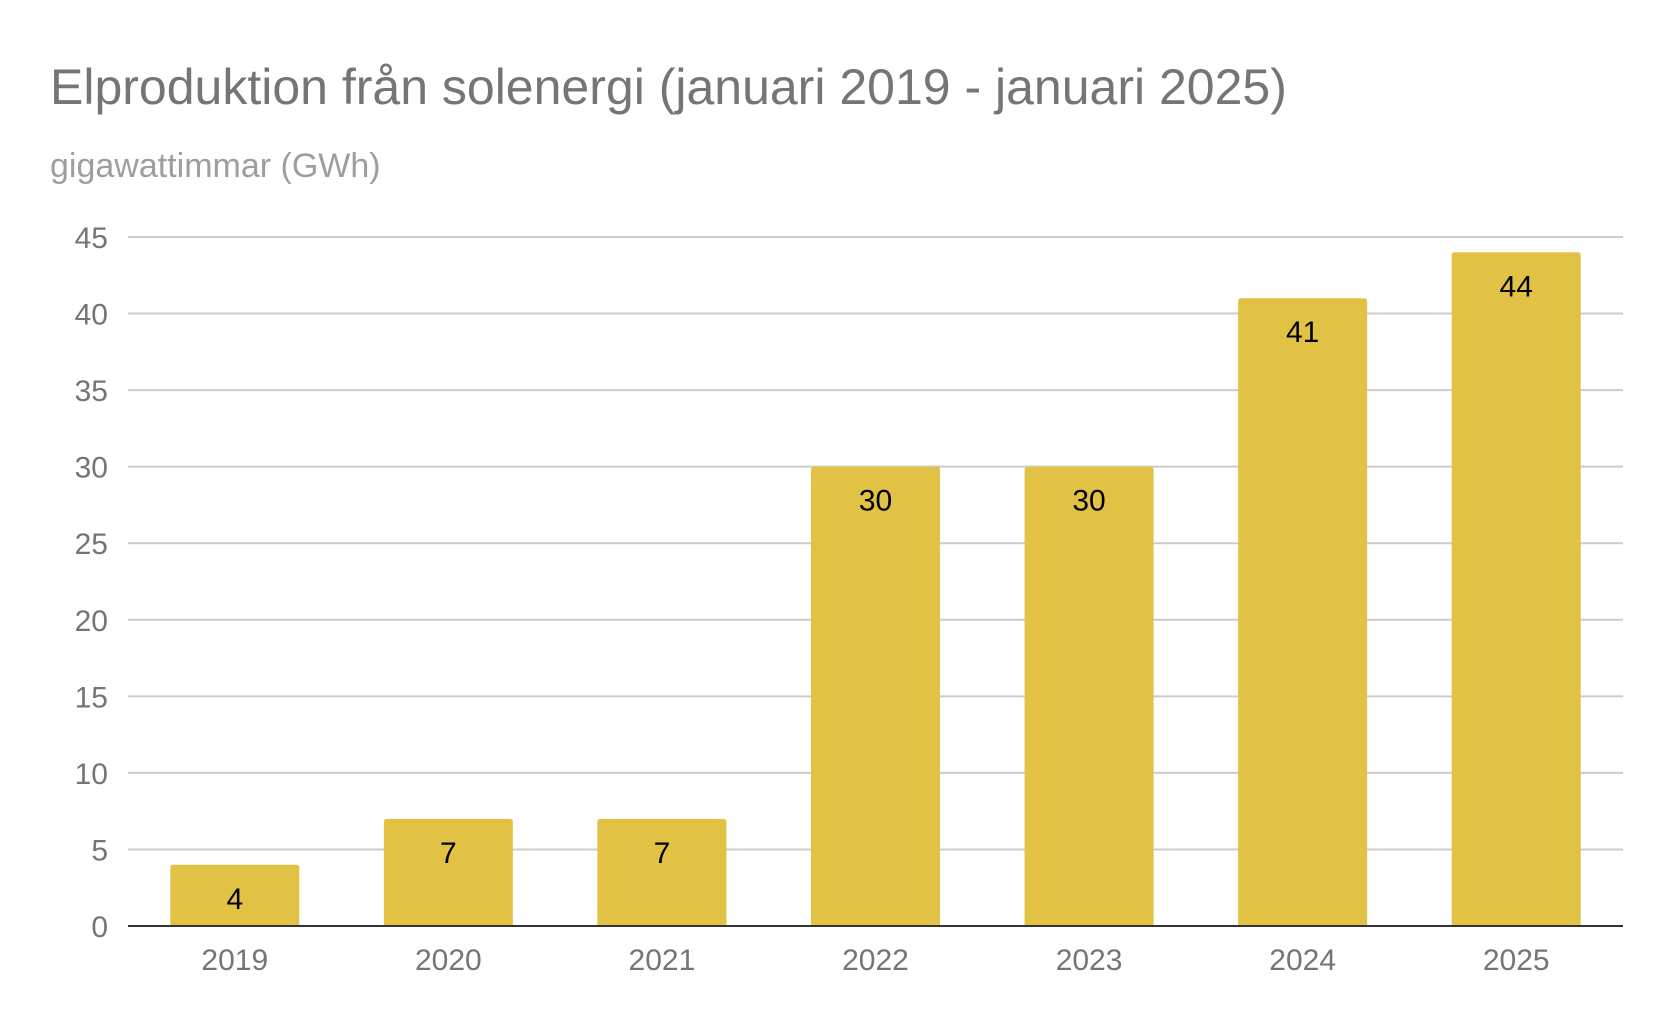 This screenshot has height=1030, width=1666. I want to click on data-label-2019: 4, so click(234, 899).